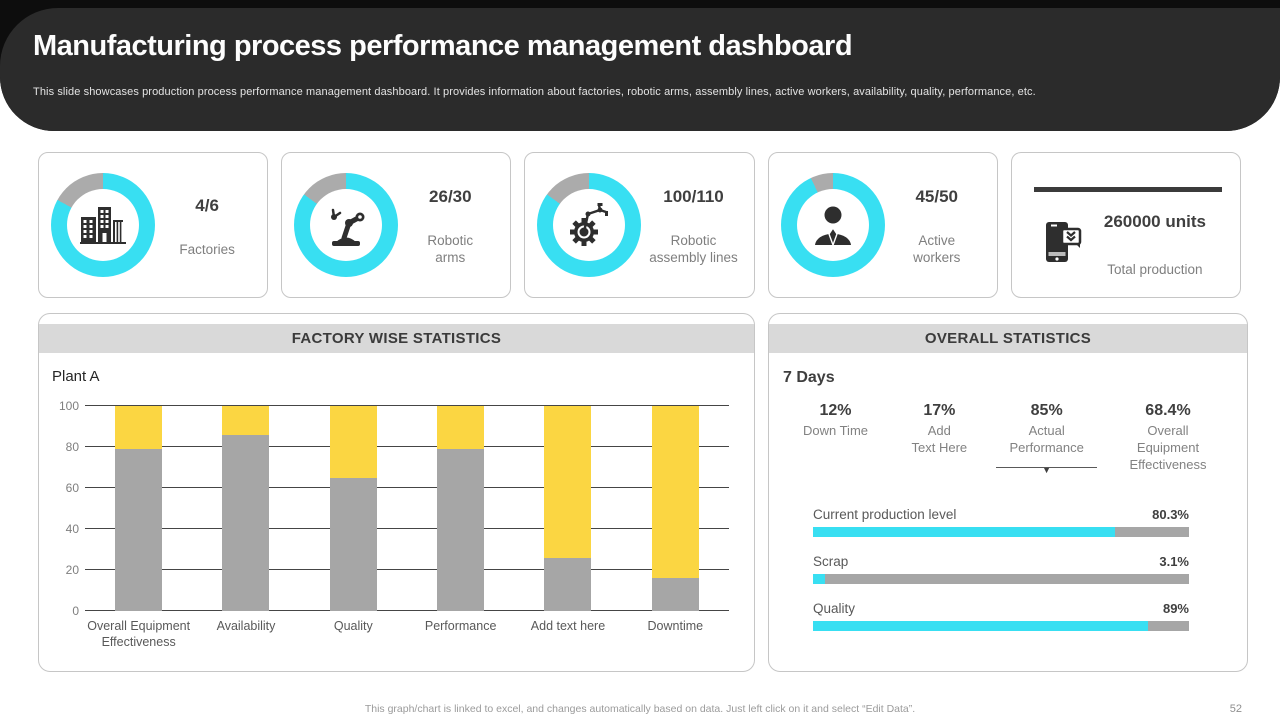 Image resolution: width=1280 pixels, height=720 pixels. I want to click on stat-selected-marker: ▼, so click(1047, 471).